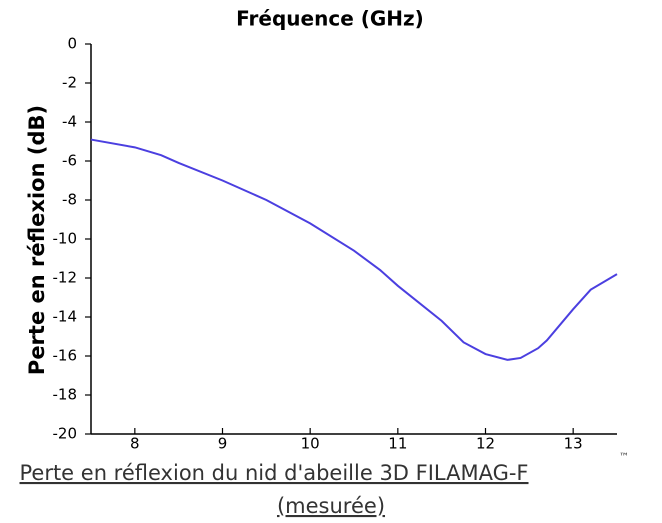 The height and width of the screenshot is (523, 662). What do you see at coordinates (573, 444) in the screenshot?
I see `x-tick-label: 13` at bounding box center [573, 444].